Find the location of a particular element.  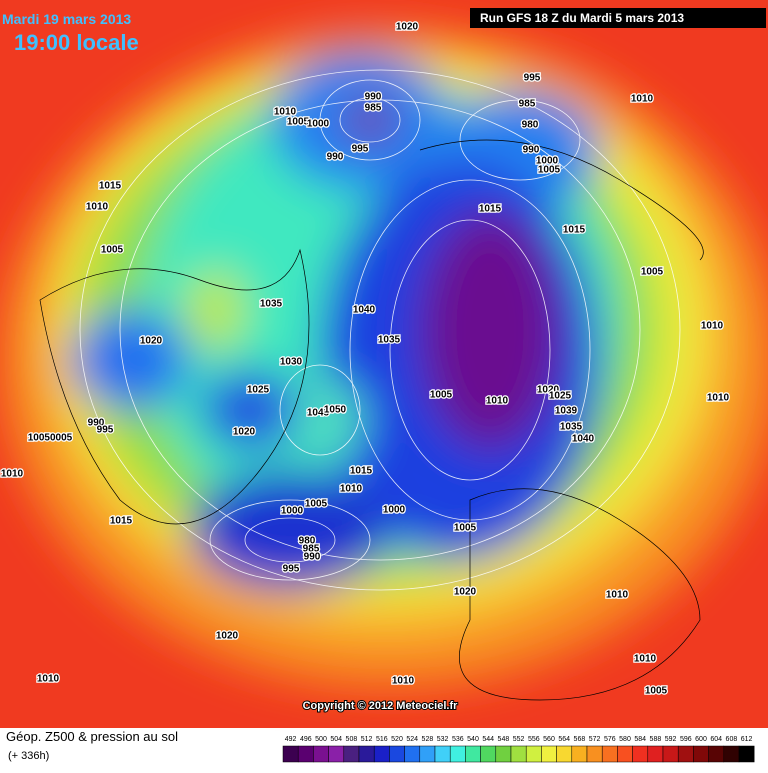

isobar-label: 10050005 is located at coordinates (50, 438).